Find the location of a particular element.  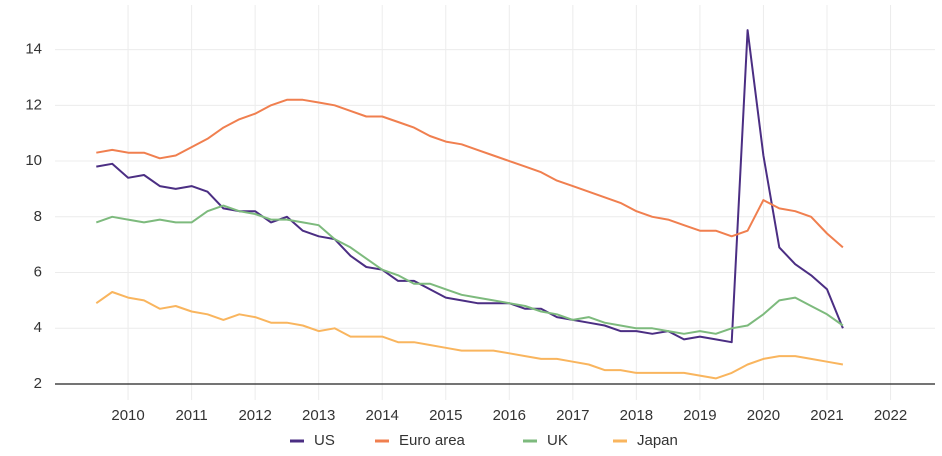

x-tick-label: 2016 is located at coordinates (509, 415).